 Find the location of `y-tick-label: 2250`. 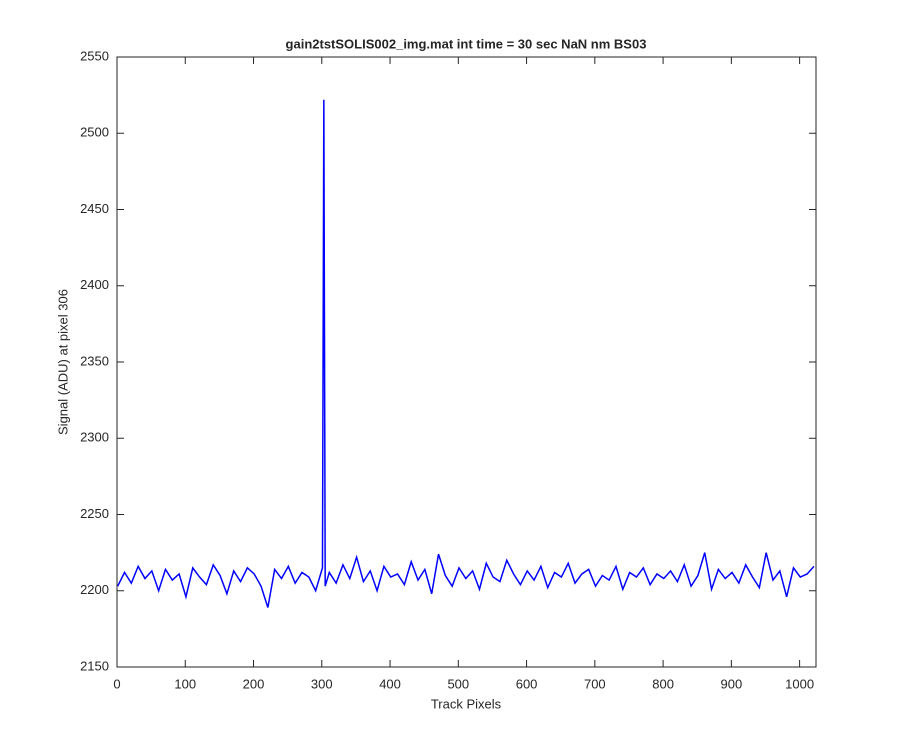

y-tick-label: 2250 is located at coordinates (94, 513).